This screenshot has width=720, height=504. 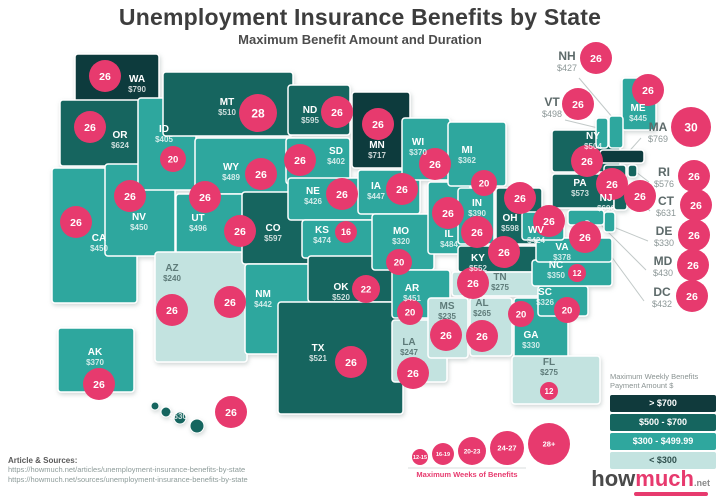 I want to click on state-amount-ne: $426, so click(x=313, y=201).